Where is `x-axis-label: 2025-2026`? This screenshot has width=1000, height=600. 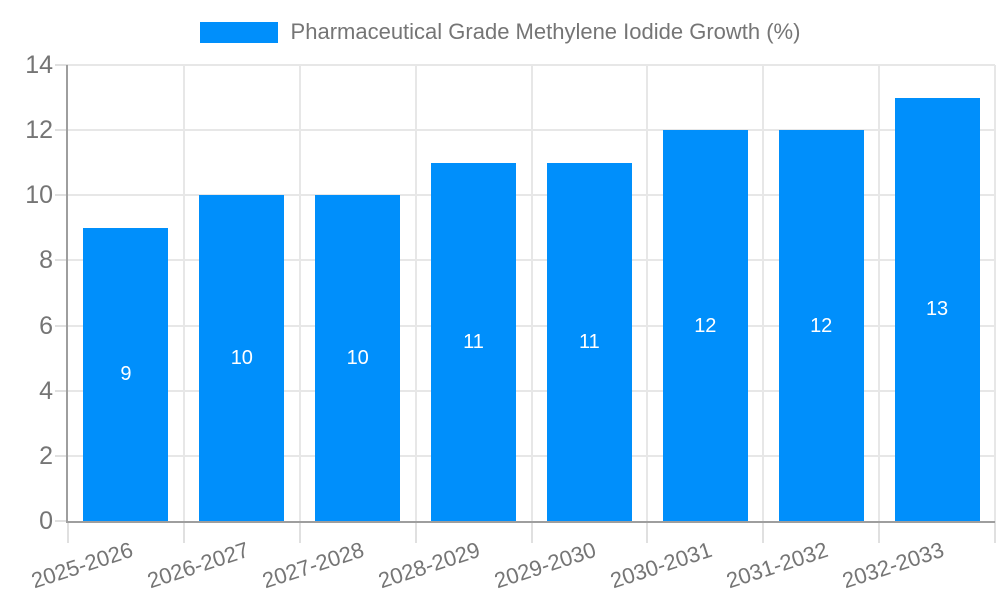
x-axis-label: 2025-2026 is located at coordinates (81, 565).